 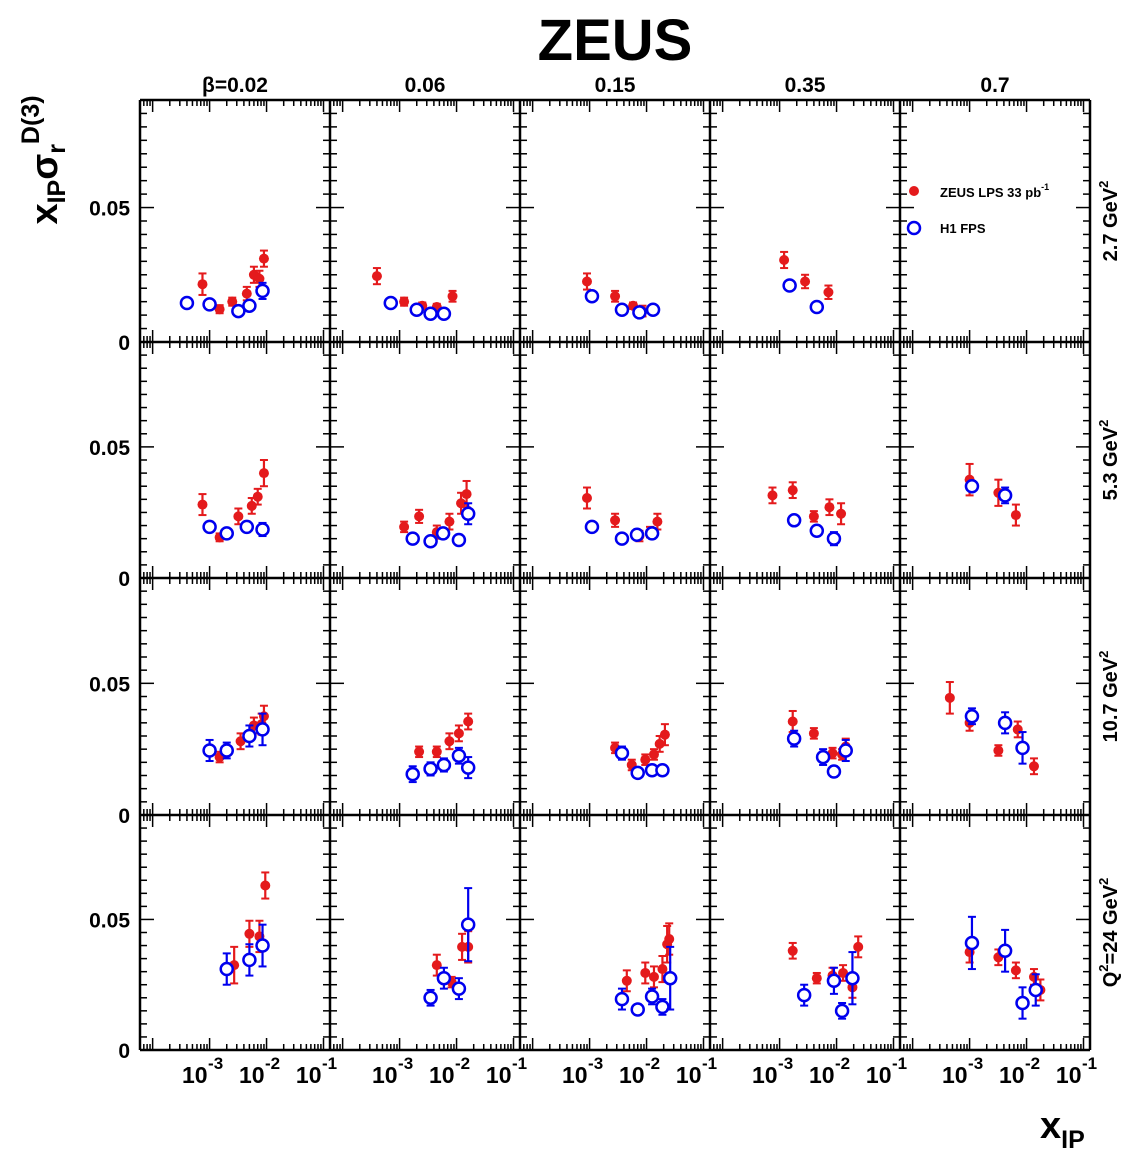 What do you see at coordinates (44, 159) in the screenshot?
I see `y-axis-title: xIPσrD(3)` at bounding box center [44, 159].